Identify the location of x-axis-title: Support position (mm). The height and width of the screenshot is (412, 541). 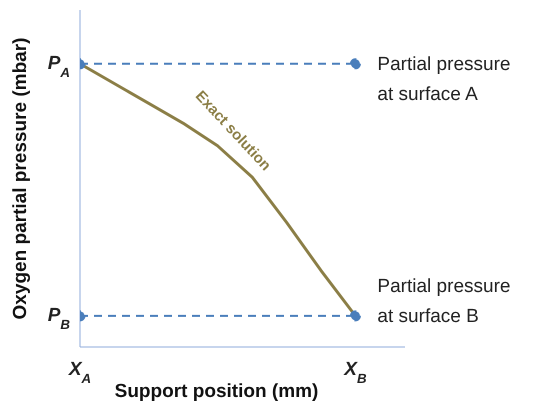
(216, 391).